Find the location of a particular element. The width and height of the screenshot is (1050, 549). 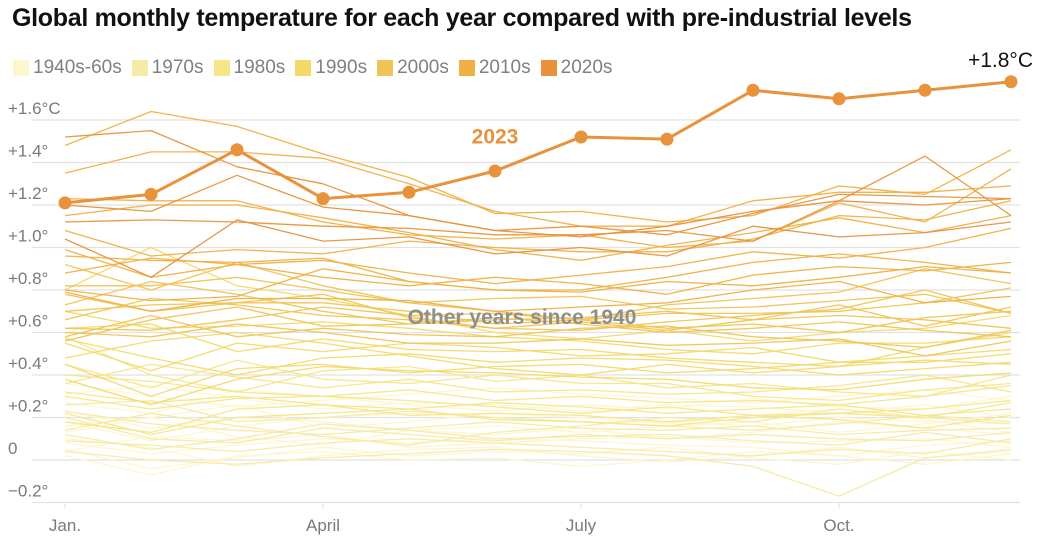

legend: 1940s-60s 1970s 1980s 1990s 2000s 2010s 2020s is located at coordinates (317, 68).